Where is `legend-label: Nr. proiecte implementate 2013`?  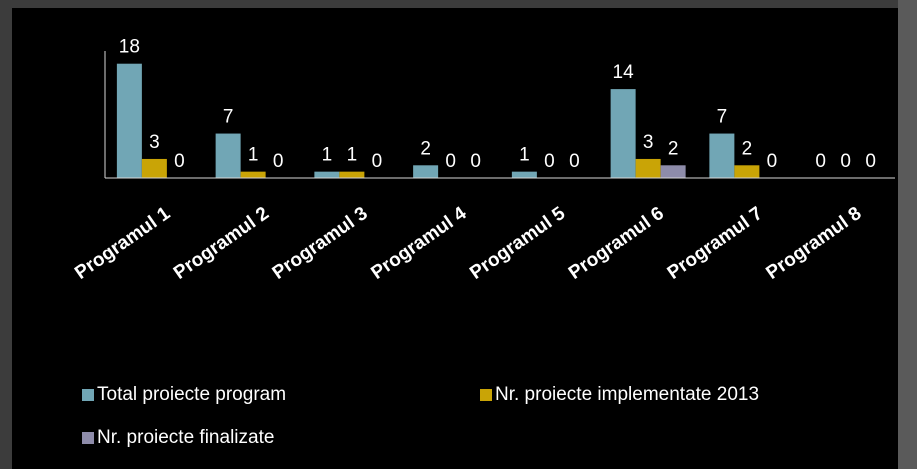 legend-label: Nr. proiecte implementate 2013 is located at coordinates (627, 394).